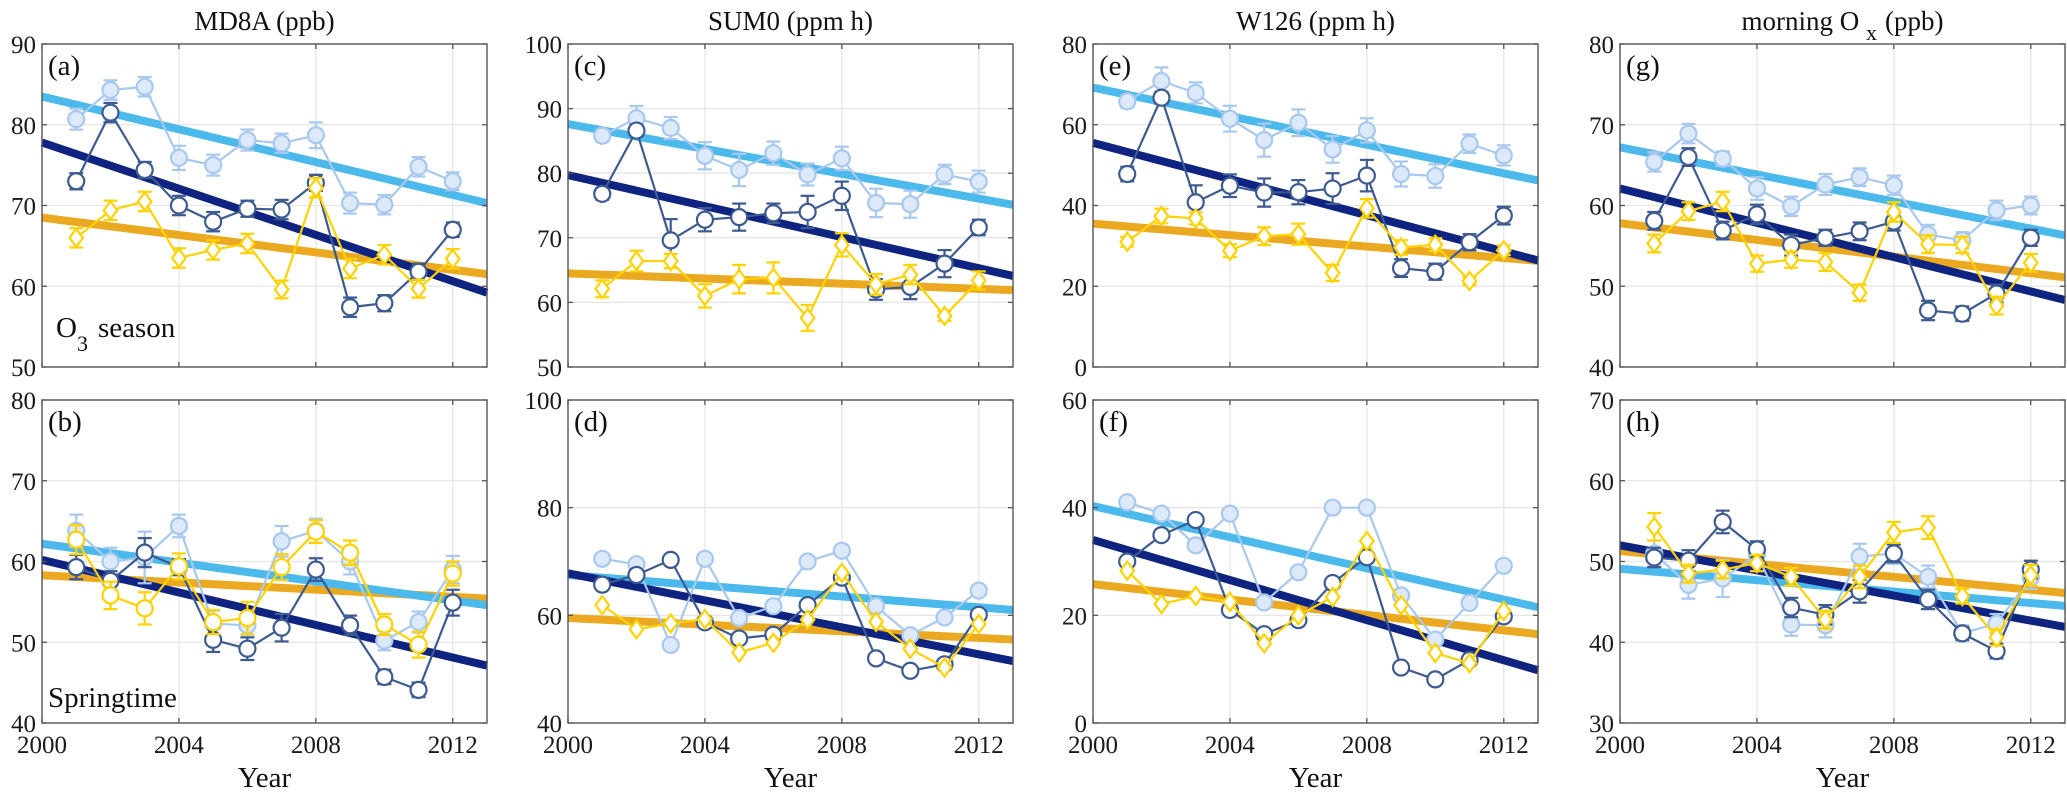 Image resolution: width=2067 pixels, height=806 pixels. What do you see at coordinates (1842, 186) in the screenshot?
I see `series-light` at bounding box center [1842, 186].